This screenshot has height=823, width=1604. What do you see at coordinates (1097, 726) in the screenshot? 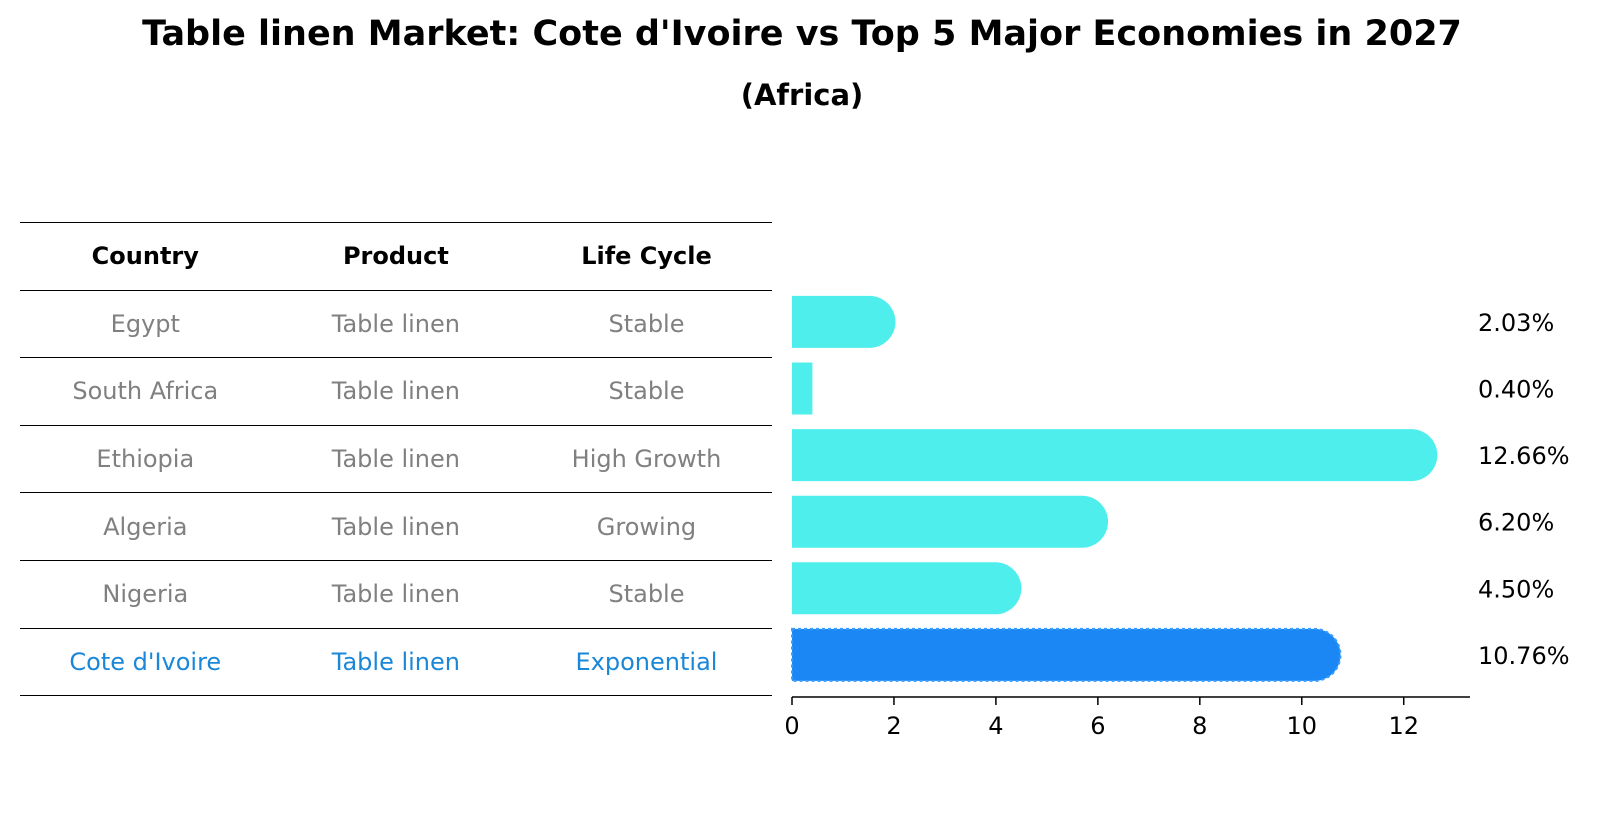
I see `x-tick-label: 6` at bounding box center [1097, 726].